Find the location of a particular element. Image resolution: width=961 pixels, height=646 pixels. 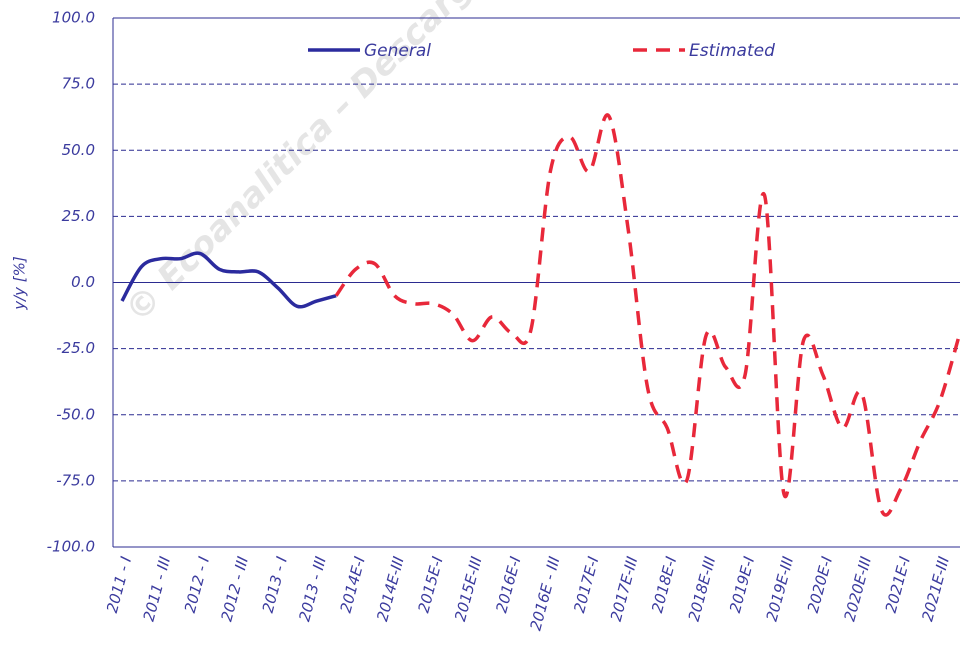

y-axis-label: y/y [%] is located at coordinates (20, 283).